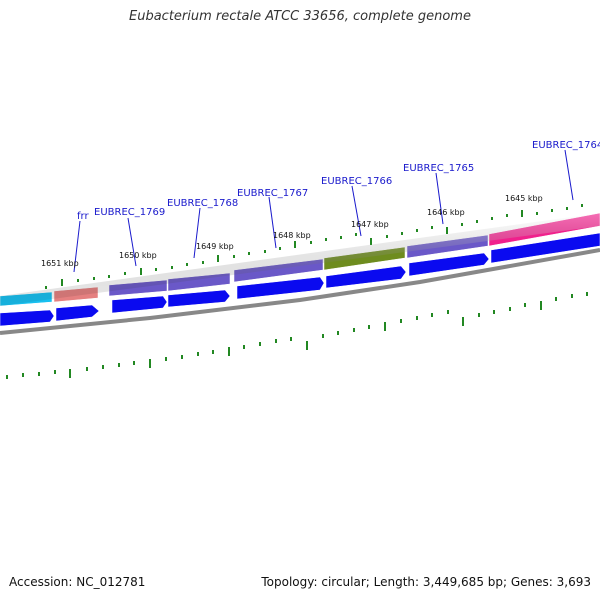  I want to click on inner-tick-track, so click(297, 335).